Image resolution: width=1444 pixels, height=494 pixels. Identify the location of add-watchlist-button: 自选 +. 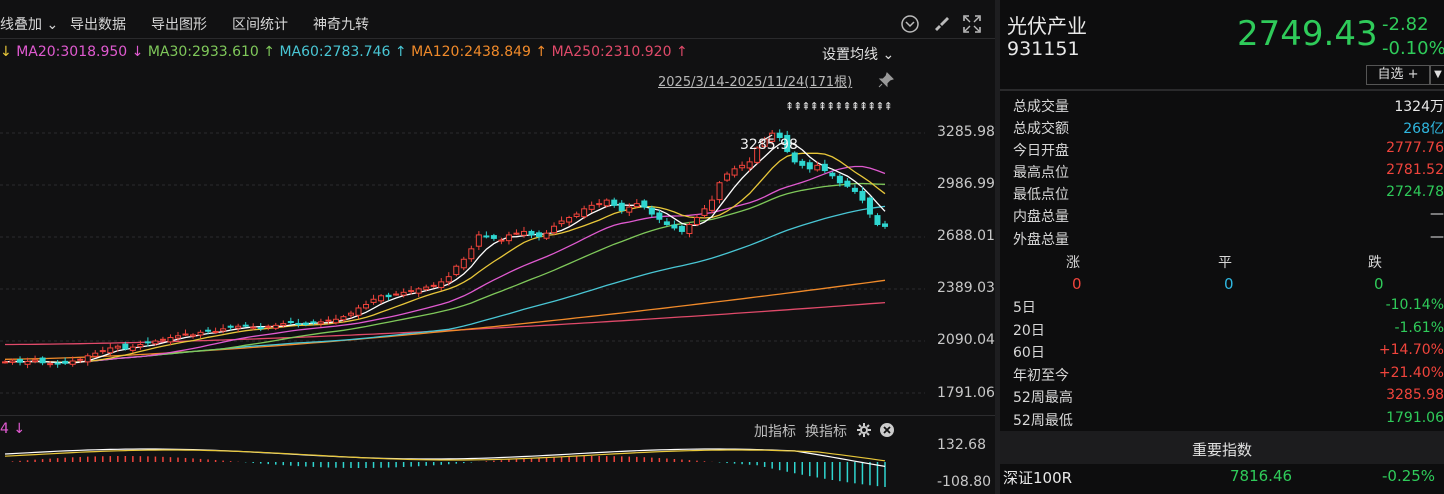
(1398, 75).